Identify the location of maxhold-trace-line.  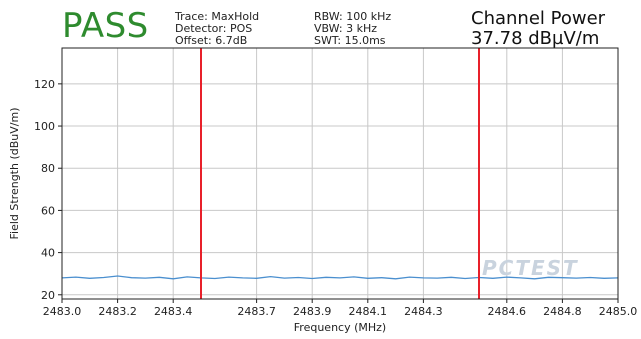
(340, 277).